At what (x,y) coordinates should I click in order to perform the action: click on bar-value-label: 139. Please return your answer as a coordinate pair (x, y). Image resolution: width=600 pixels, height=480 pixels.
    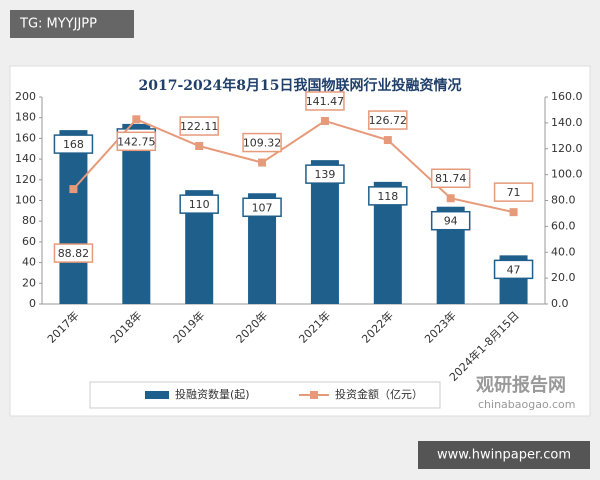
    Looking at the image, I should click on (324, 174).